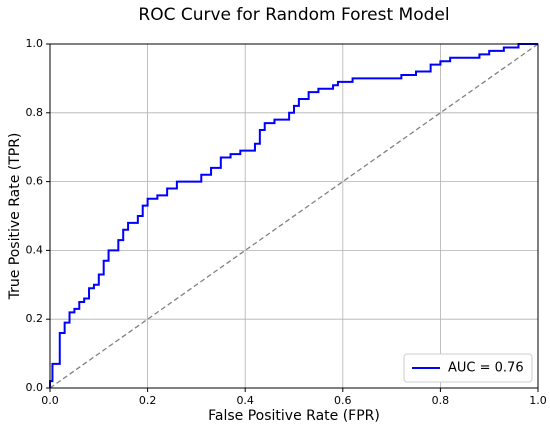  I want to click on y-axis-label: True Positive Rate (TPR), so click(15, 217).